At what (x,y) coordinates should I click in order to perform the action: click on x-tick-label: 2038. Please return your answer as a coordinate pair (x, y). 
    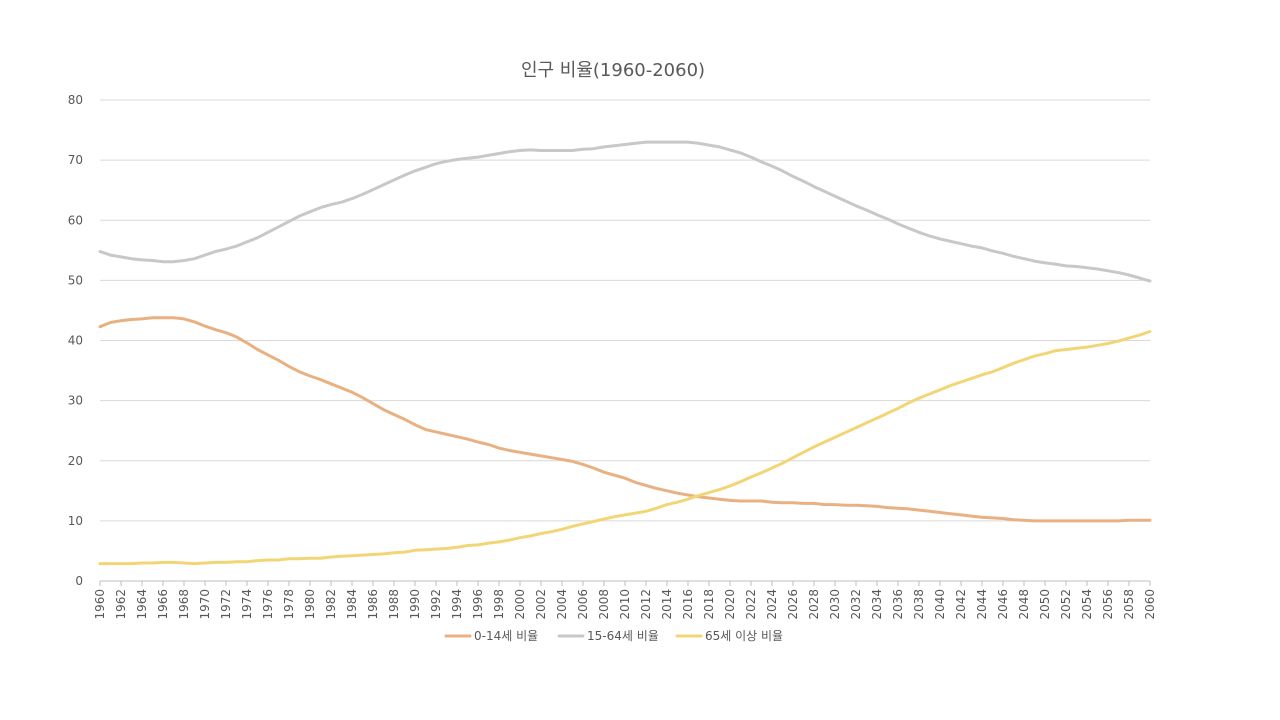
    Looking at the image, I should click on (919, 604).